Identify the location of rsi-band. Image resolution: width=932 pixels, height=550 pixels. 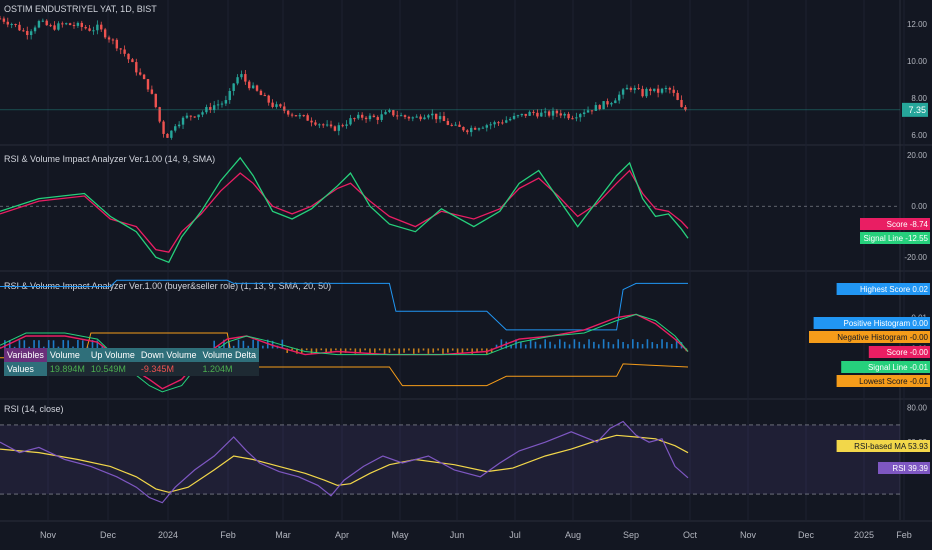
(450, 459).